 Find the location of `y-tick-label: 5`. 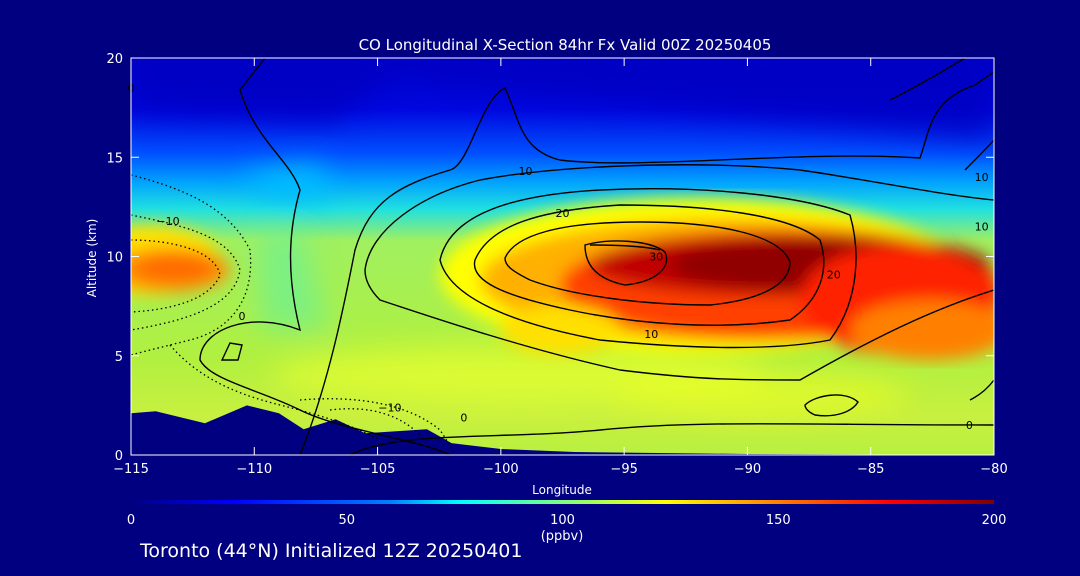

y-tick-label: 5 is located at coordinates (119, 357).